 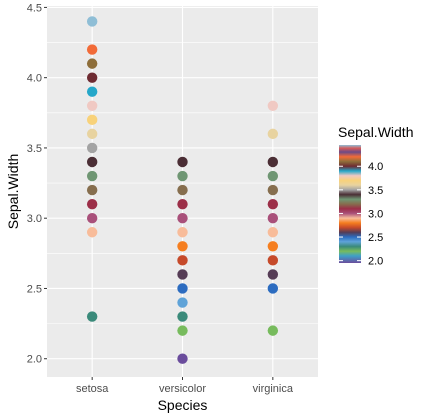 What do you see at coordinates (182, 389) in the screenshot?
I see `x-tick-label: versicolor` at bounding box center [182, 389].